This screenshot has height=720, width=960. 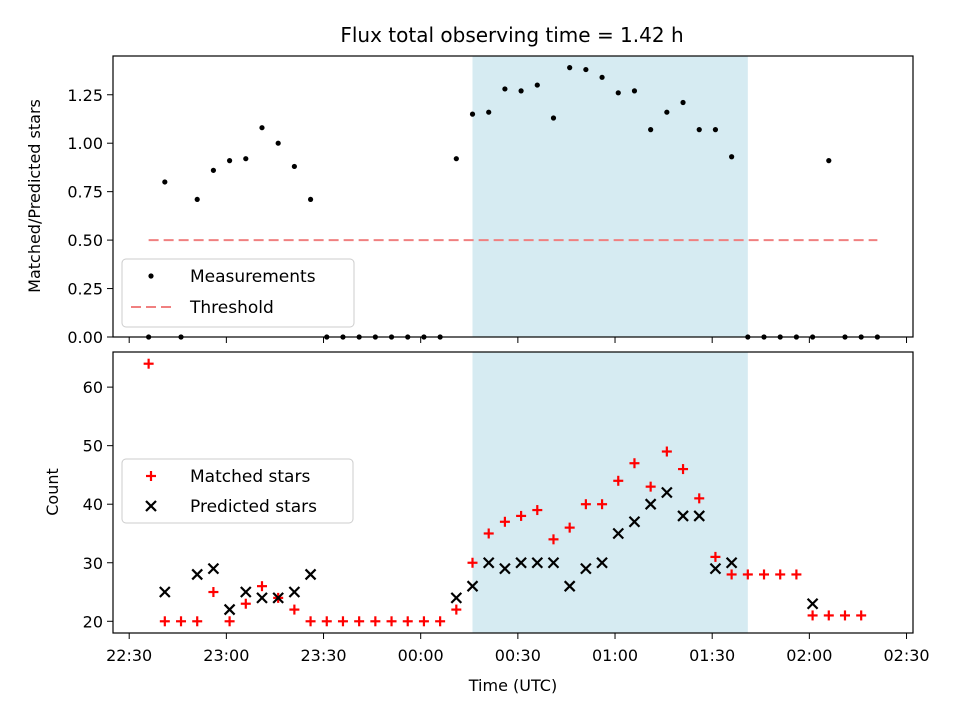 What do you see at coordinates (93, 563) in the screenshot?
I see `y-tick-label: 30` at bounding box center [93, 563].